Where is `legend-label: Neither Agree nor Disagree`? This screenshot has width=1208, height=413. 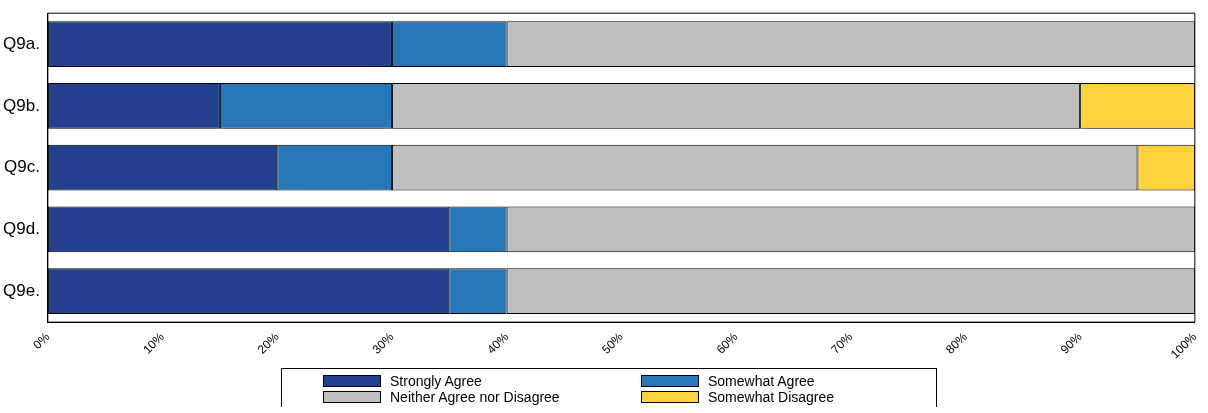
legend-label: Neither Agree nor Disagree is located at coordinates (475, 397).